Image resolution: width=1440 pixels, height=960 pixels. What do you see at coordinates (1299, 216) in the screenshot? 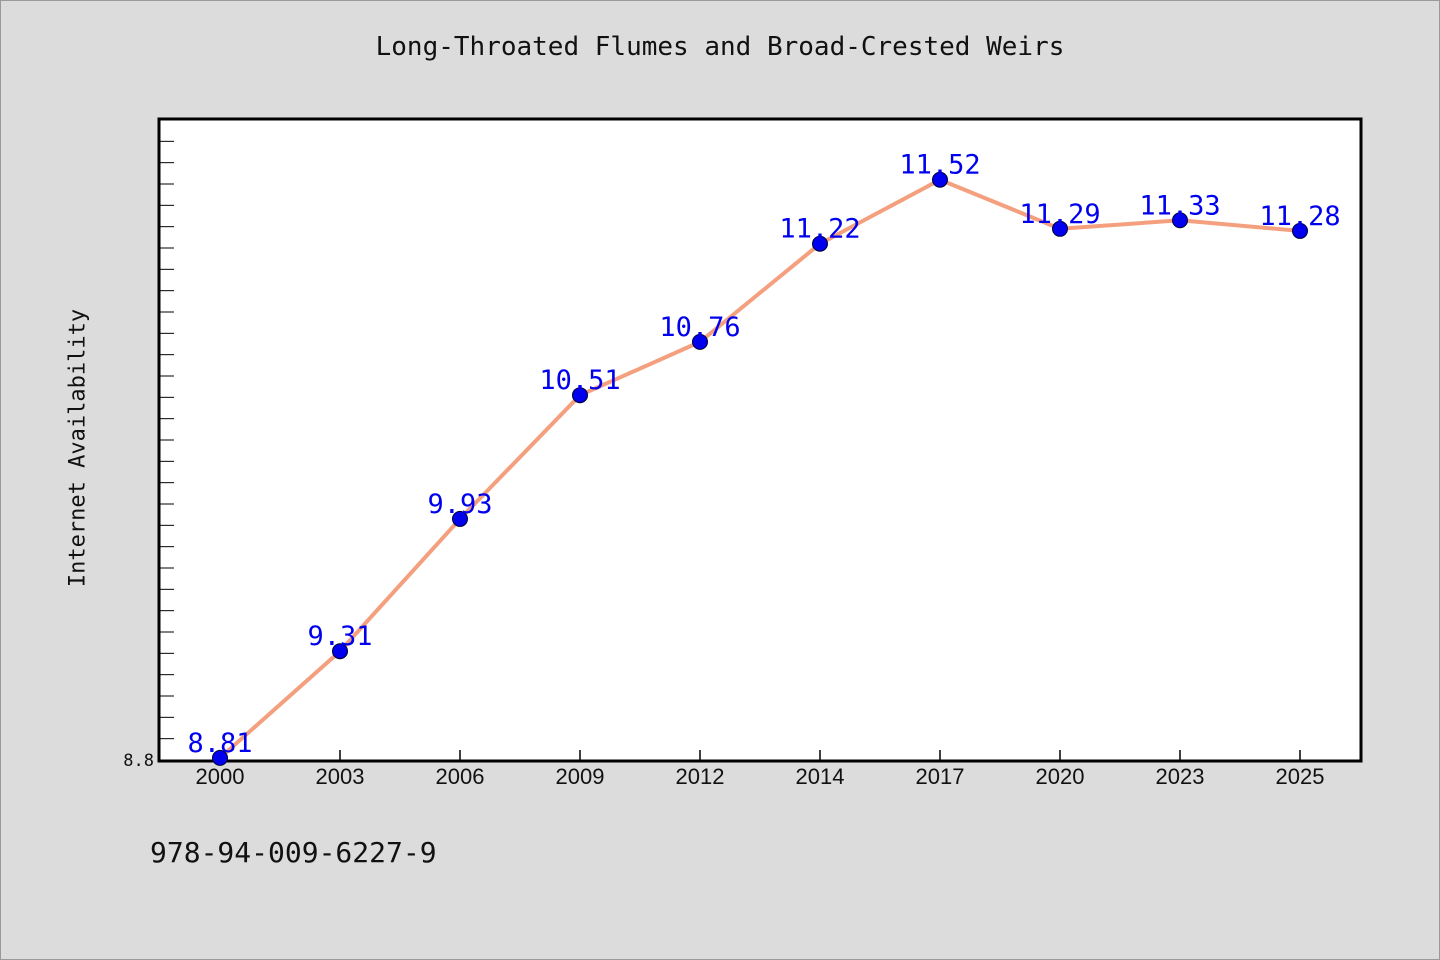
I see `data-label: 11.28` at bounding box center [1299, 216].